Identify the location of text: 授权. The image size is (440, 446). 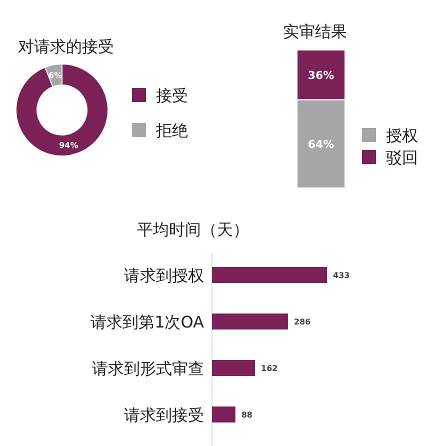
(402, 135).